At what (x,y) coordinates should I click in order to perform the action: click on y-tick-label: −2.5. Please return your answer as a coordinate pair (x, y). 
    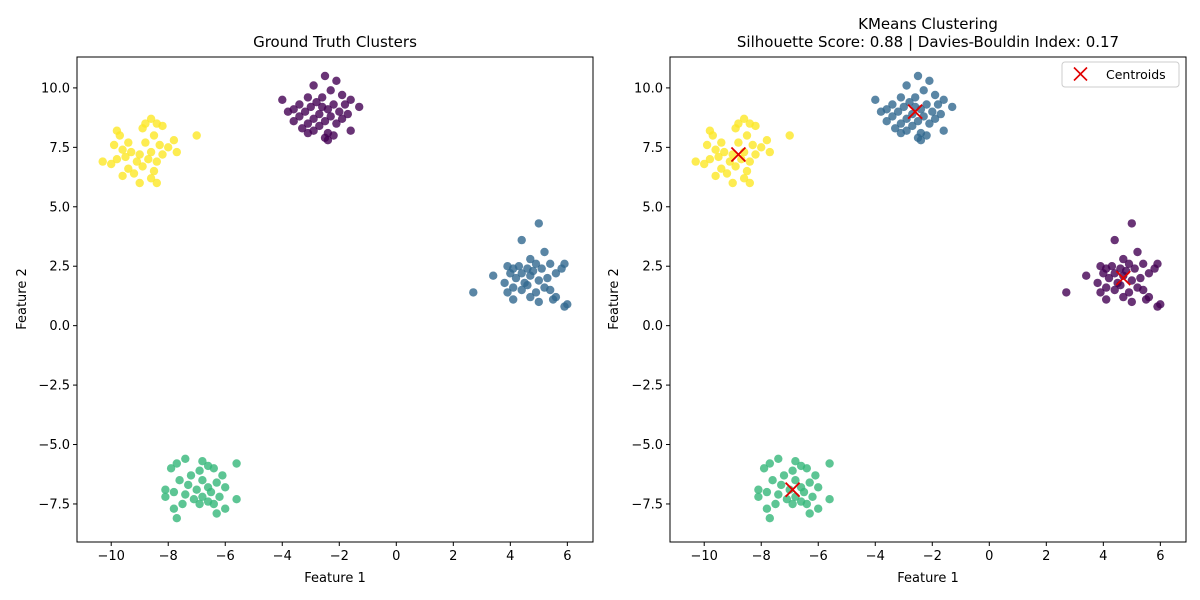
    Looking at the image, I should click on (647, 386).